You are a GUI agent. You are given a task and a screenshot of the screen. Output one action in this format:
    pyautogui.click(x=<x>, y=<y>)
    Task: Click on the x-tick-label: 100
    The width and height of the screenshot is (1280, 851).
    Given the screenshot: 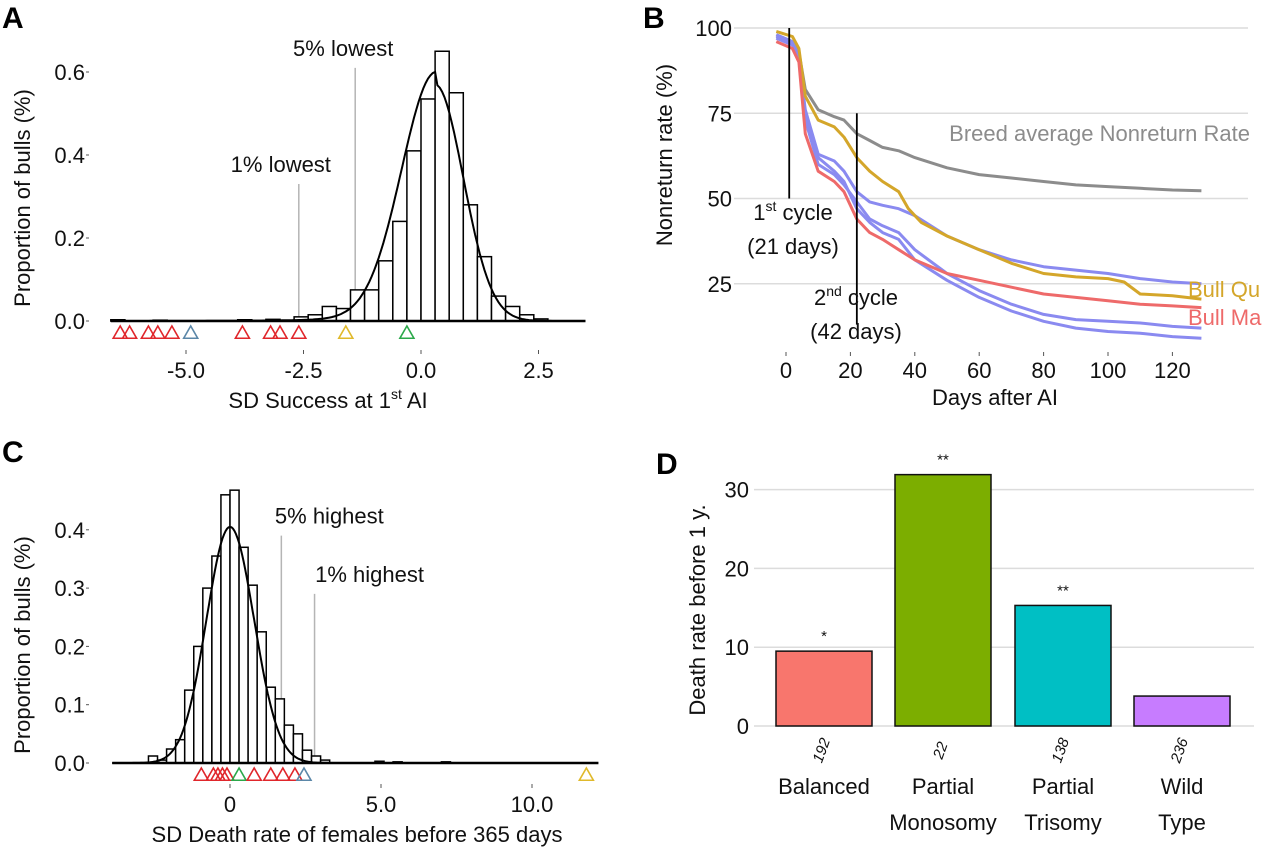 What is the action you would take?
    pyautogui.click(x=1108, y=370)
    